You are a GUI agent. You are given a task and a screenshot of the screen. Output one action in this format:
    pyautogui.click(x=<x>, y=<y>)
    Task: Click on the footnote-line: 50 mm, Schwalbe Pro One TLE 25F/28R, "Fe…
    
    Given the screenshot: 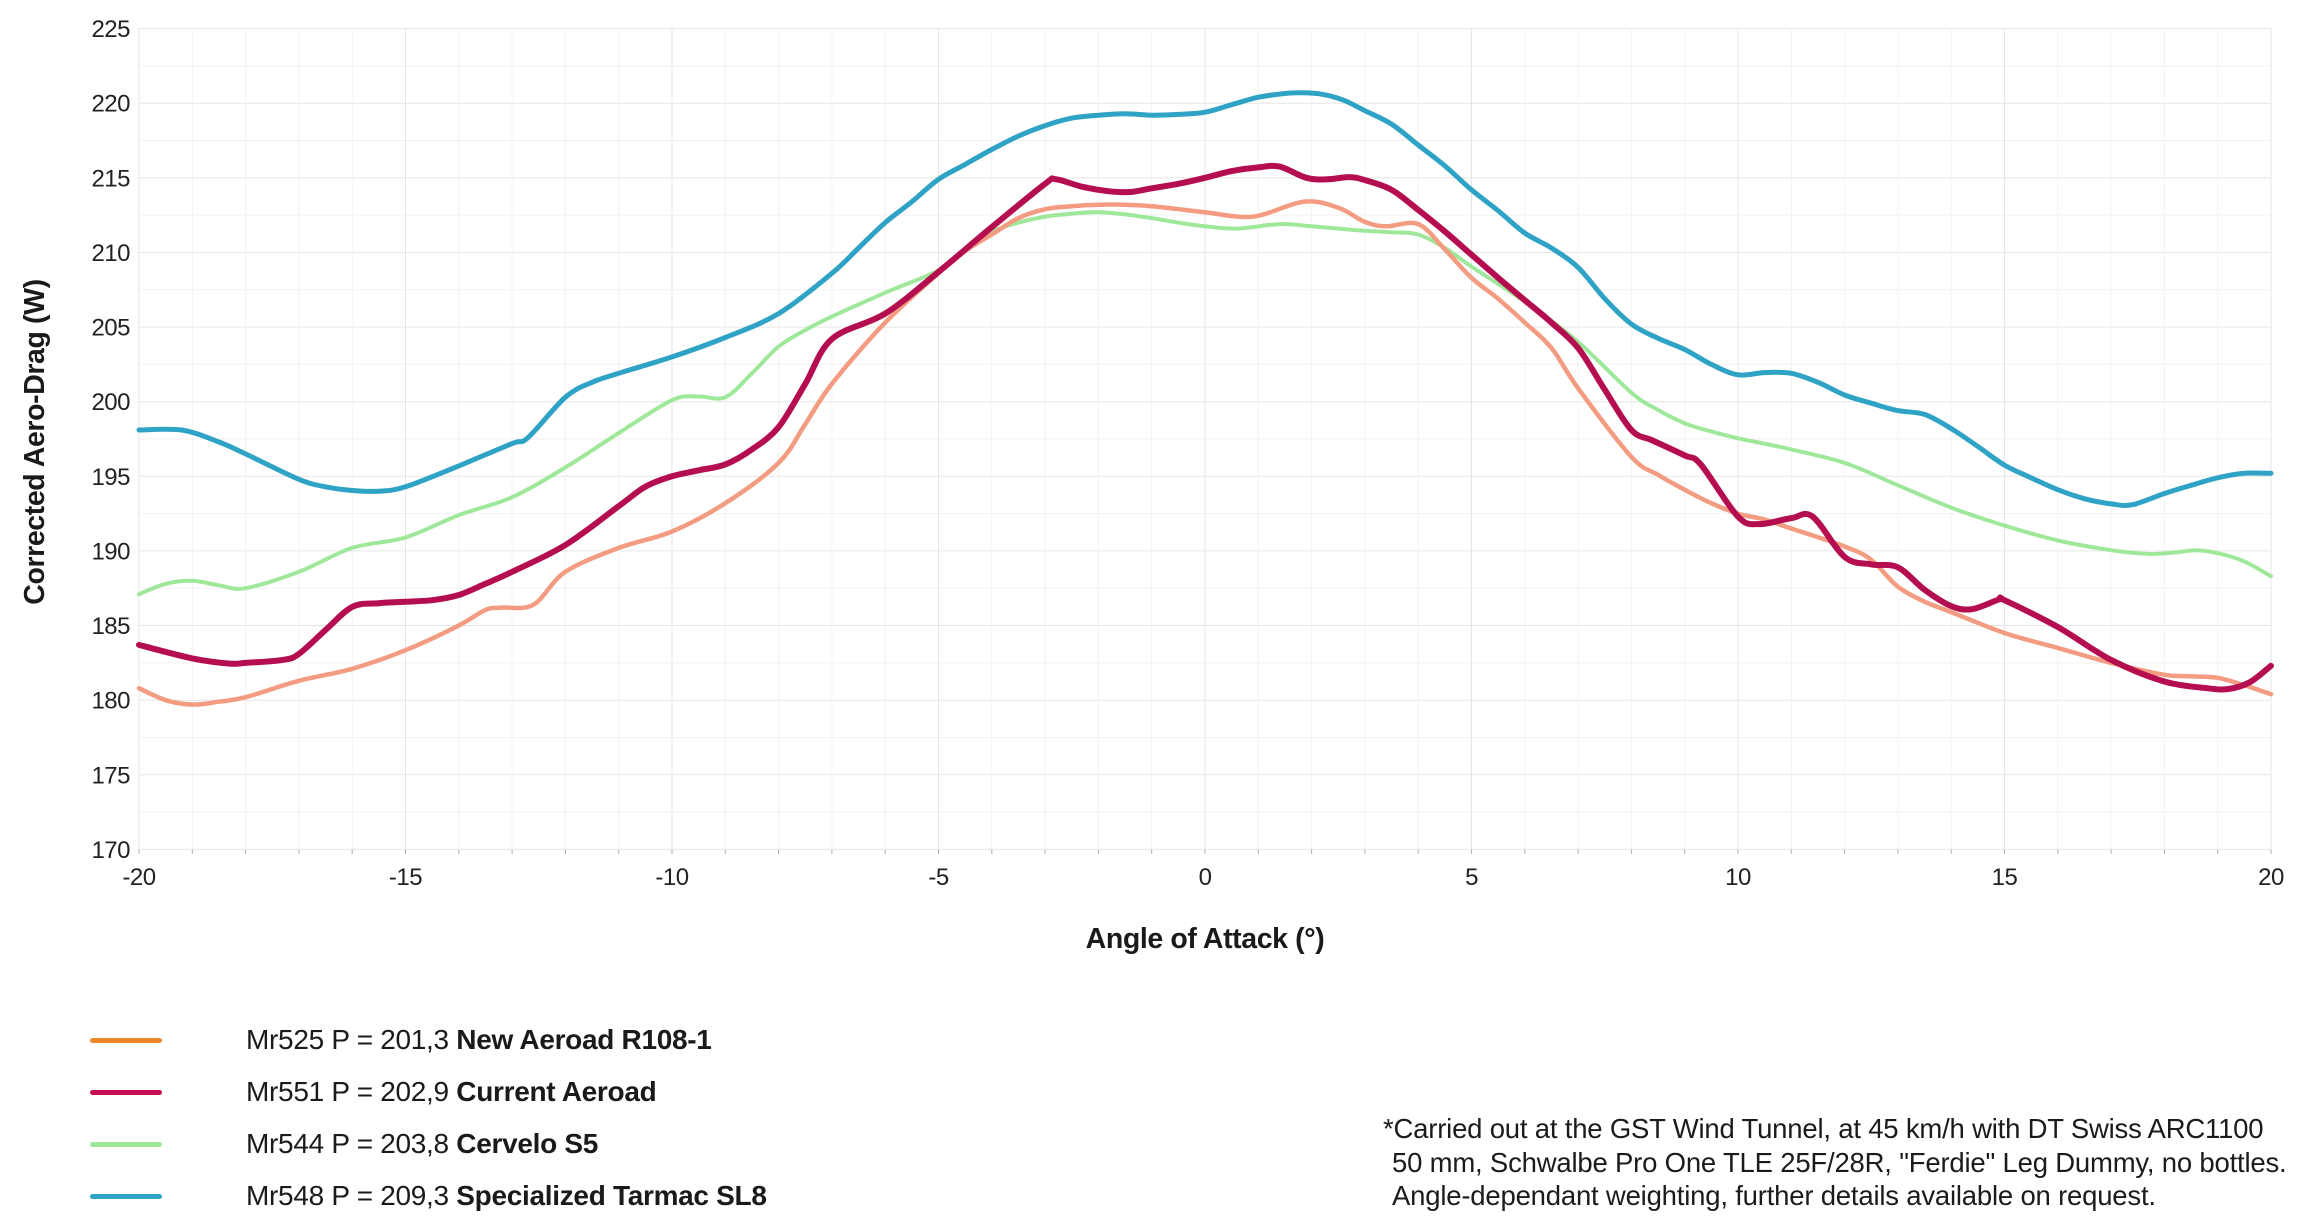 What is the action you would take?
    pyautogui.click(x=1839, y=1162)
    